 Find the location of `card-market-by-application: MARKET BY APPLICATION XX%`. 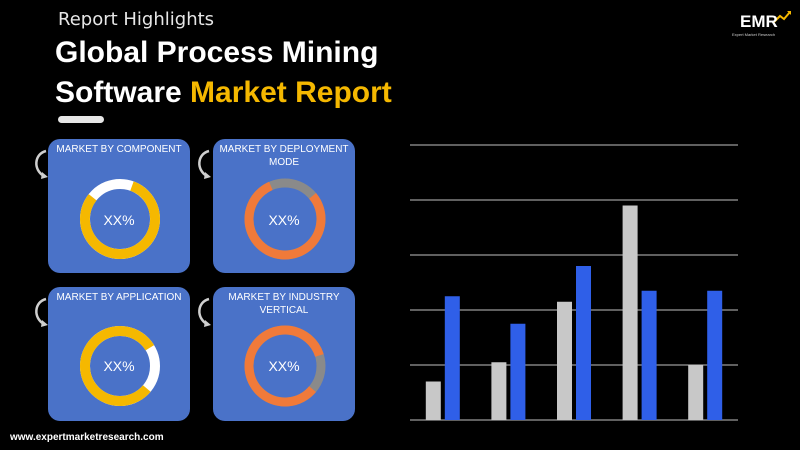

card-market-by-application: MARKET BY APPLICATION XX% is located at coordinates (119, 354).